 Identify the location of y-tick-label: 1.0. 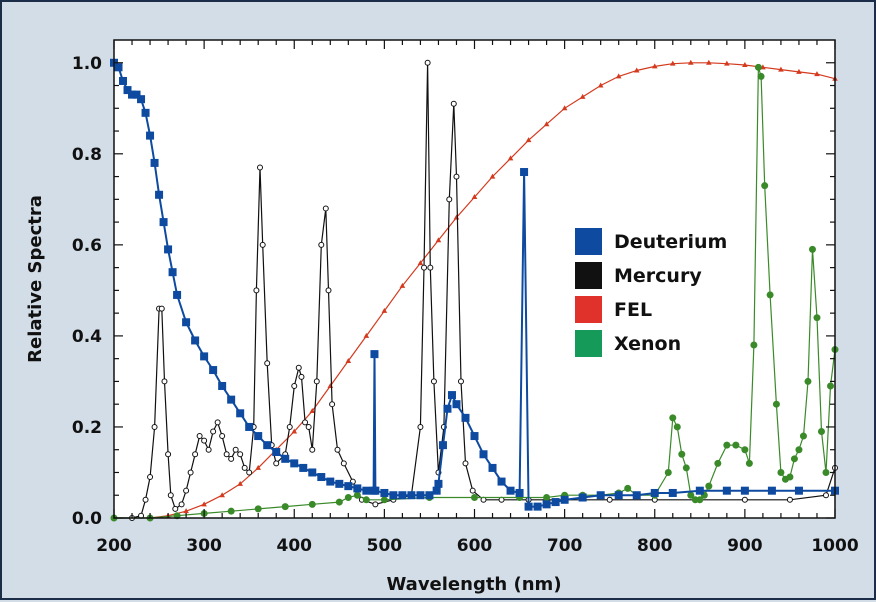
(87, 64).